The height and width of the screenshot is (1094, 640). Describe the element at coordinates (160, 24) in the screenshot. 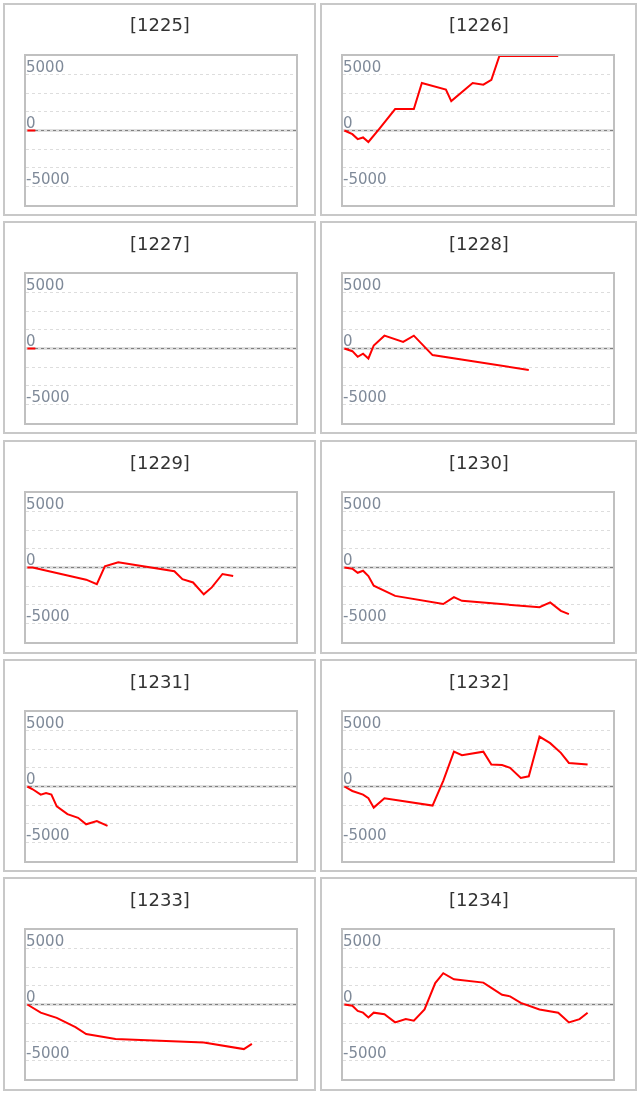

I see `chart-title: [1225]` at that location.